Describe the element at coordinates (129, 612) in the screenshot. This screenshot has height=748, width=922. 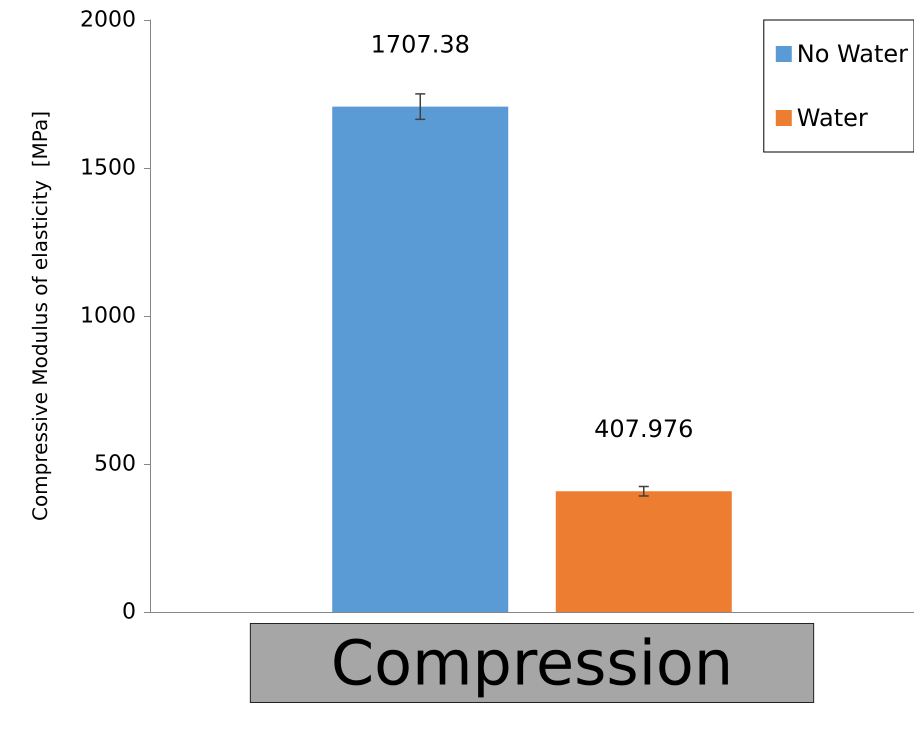
I see `y-tick-label: 0` at that location.